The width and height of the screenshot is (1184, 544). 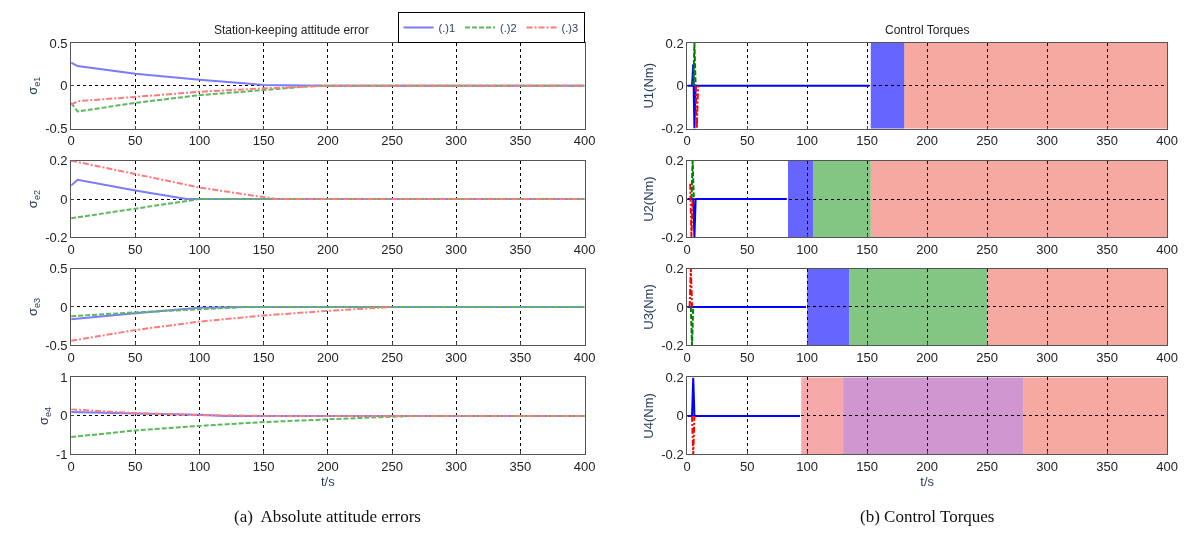 I want to click on y-axis-title: U2(Nm), so click(x=649, y=199).